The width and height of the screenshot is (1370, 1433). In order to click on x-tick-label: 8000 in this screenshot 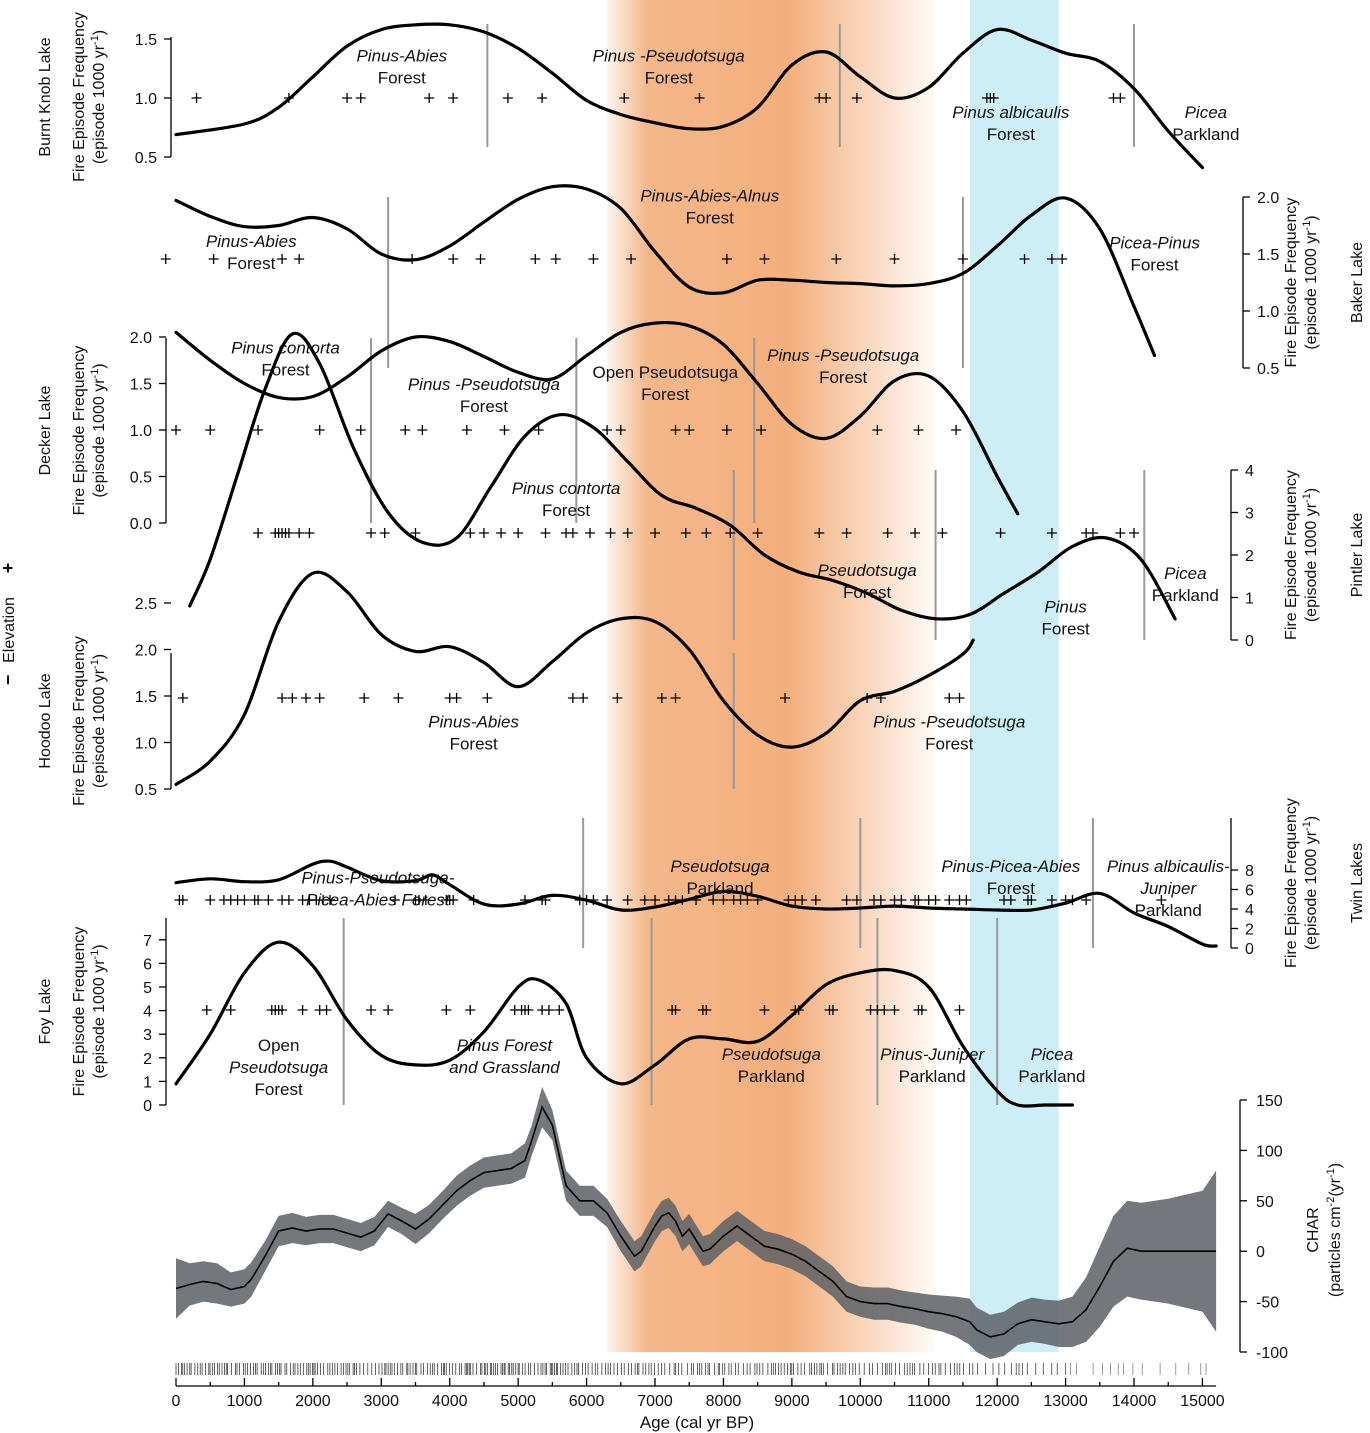, I will do `click(724, 1401)`.